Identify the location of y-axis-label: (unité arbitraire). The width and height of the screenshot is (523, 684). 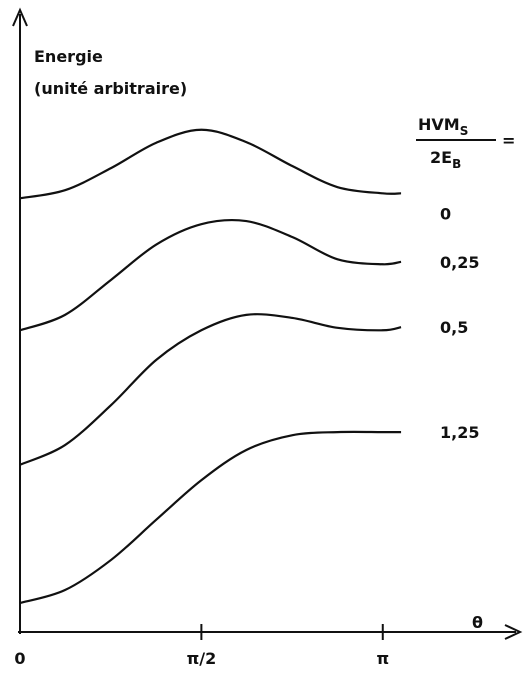
(110, 88).